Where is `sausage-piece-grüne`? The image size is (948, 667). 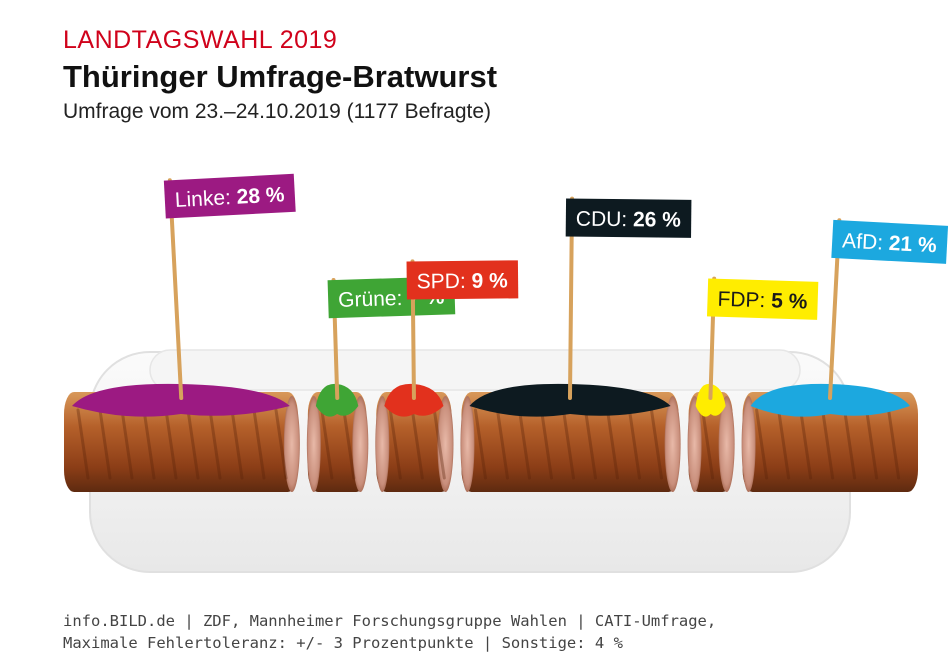 sausage-piece-grüne is located at coordinates (337, 437).